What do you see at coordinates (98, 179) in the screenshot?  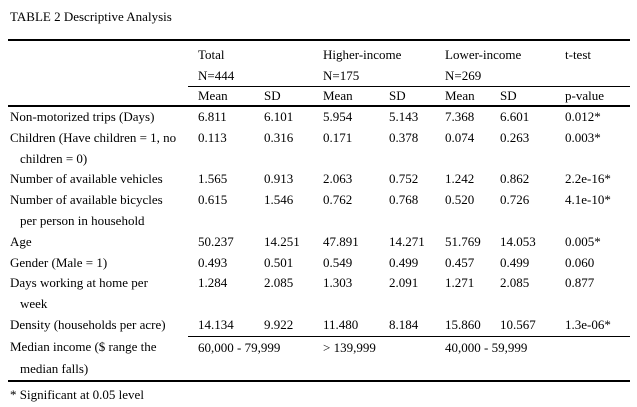 I see `row-label: Number of available vehicles` at bounding box center [98, 179].